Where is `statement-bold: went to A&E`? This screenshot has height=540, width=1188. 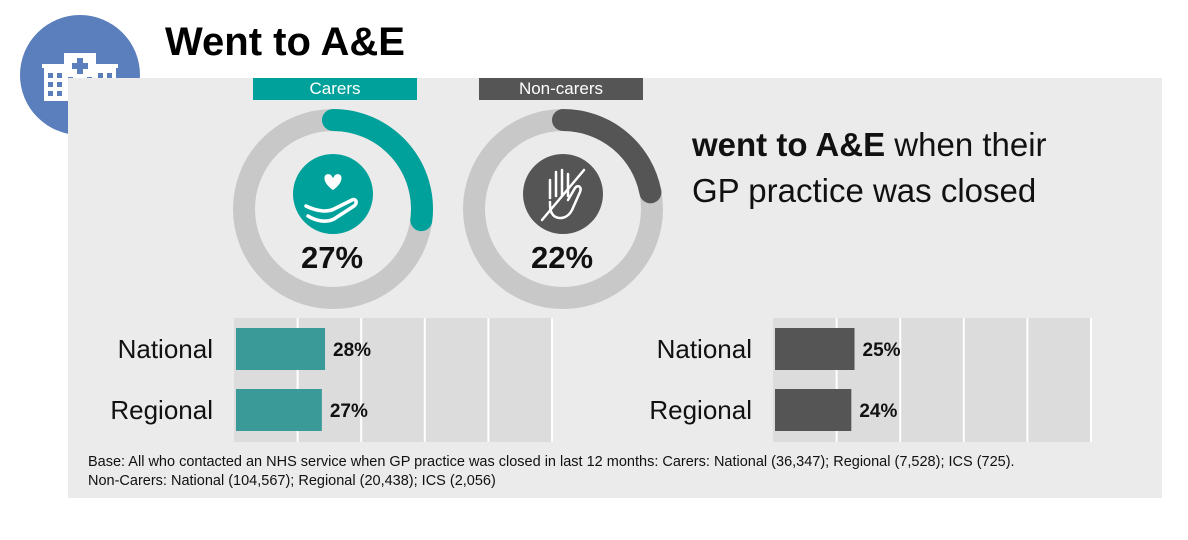 statement-bold: went to A&E is located at coordinates (789, 144).